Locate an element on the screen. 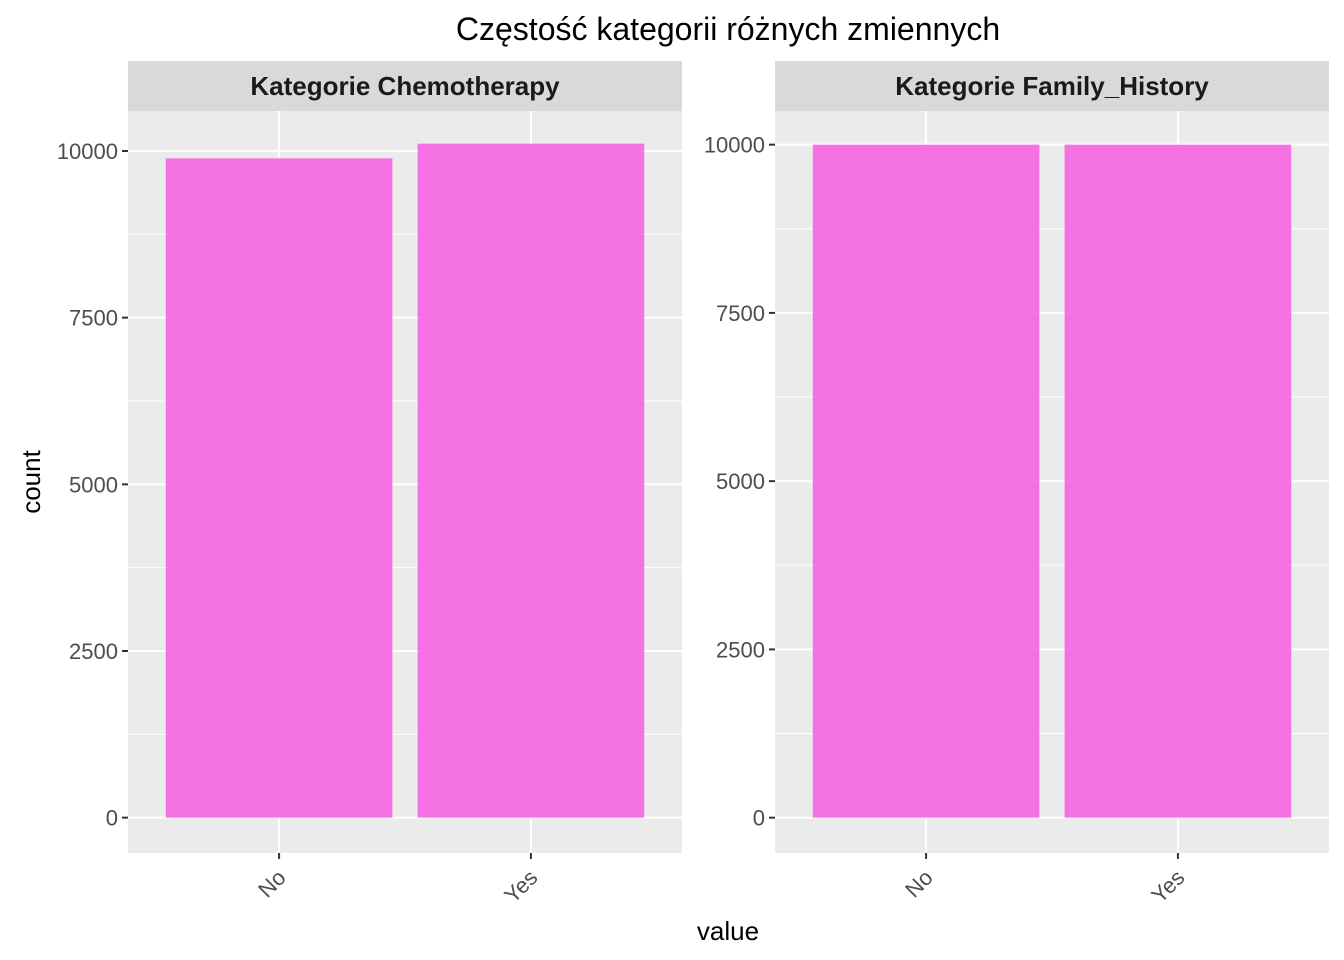 This screenshot has height=960, width=1344. facet-strip-label: Kategorie Chemotherapy is located at coordinates (405, 86).